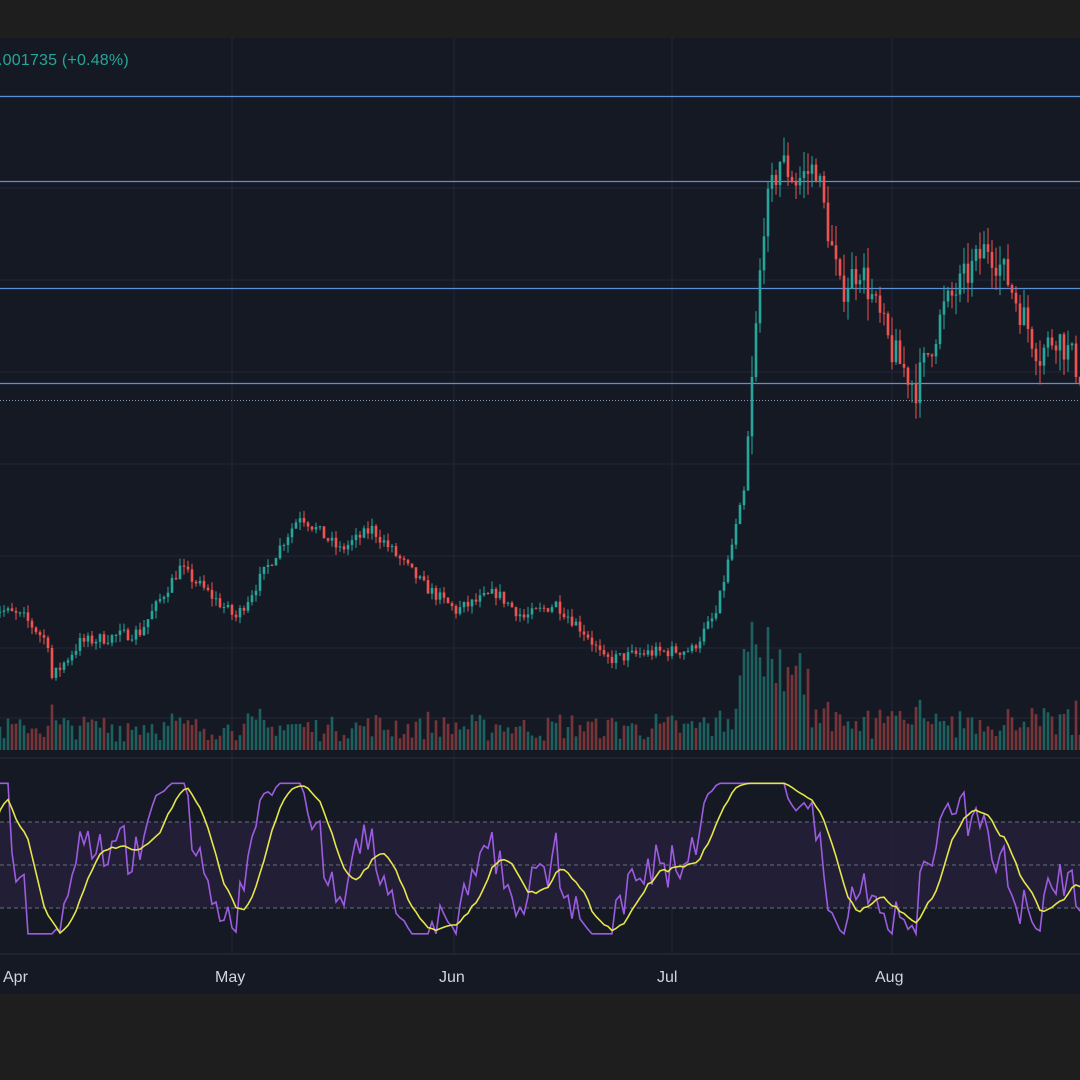 The image size is (1080, 1080). What do you see at coordinates (452, 977) in the screenshot?
I see `x-axis-month-label: Jun` at bounding box center [452, 977].